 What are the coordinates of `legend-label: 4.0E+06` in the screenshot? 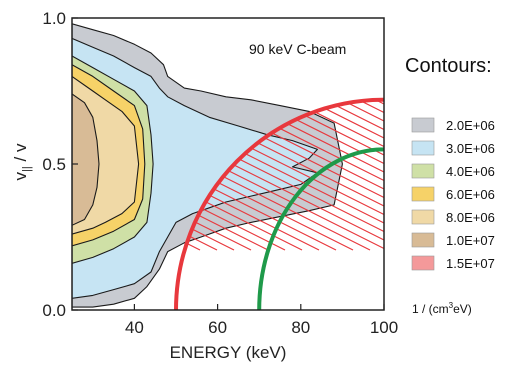 It's located at (470, 171).